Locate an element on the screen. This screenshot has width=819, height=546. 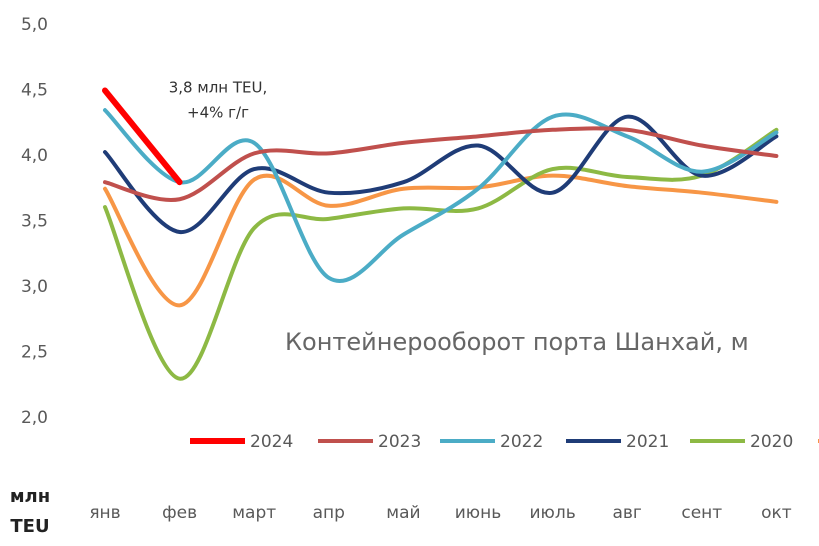
y-tick-label: 4,0 is located at coordinates (34, 156).